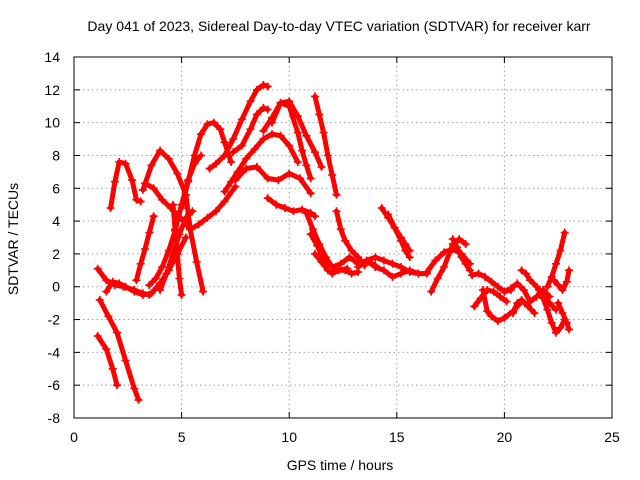 The width and height of the screenshot is (640, 480). I want to click on y-tick-label: -8, so click(54, 418).